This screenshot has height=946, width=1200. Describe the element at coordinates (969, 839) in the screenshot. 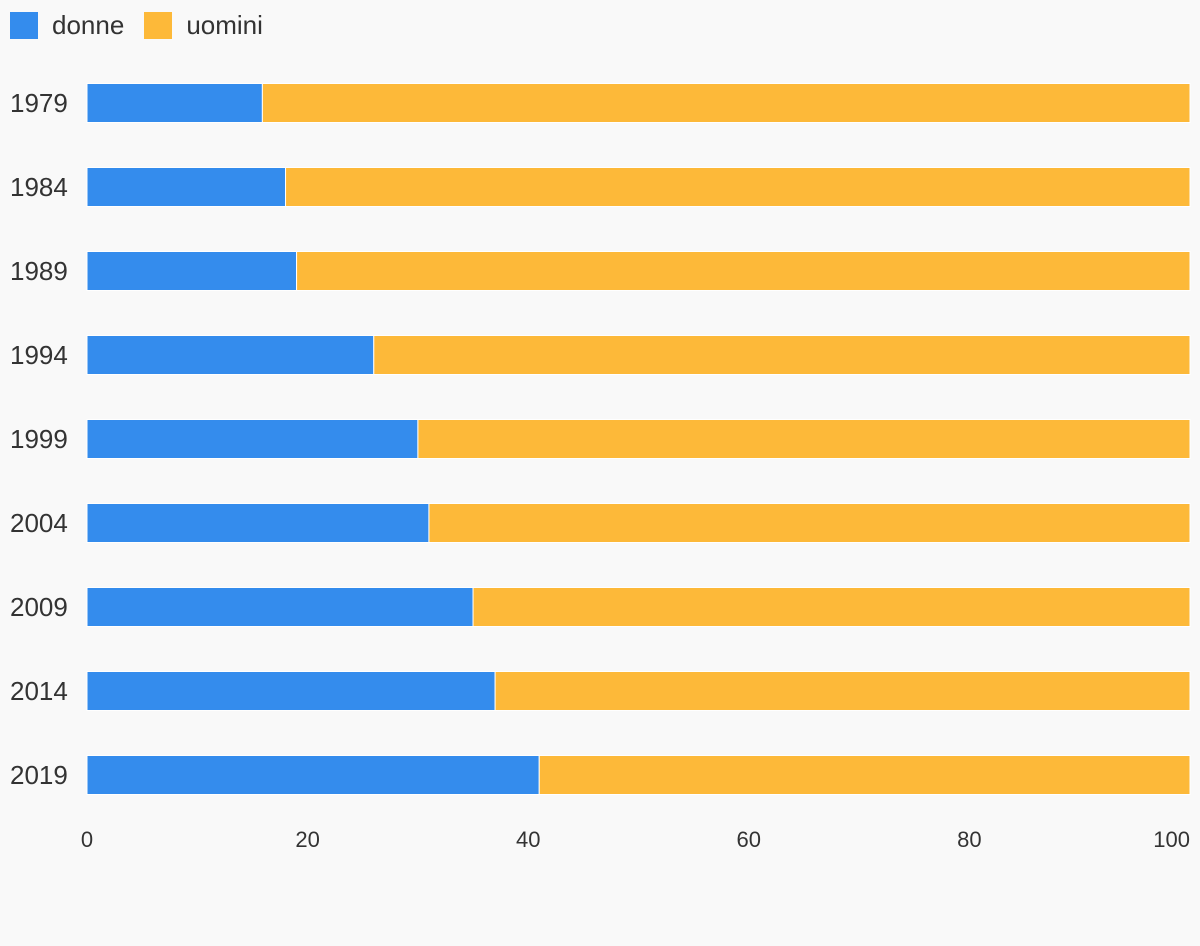

I see `x-tick-label-80: 80` at that location.